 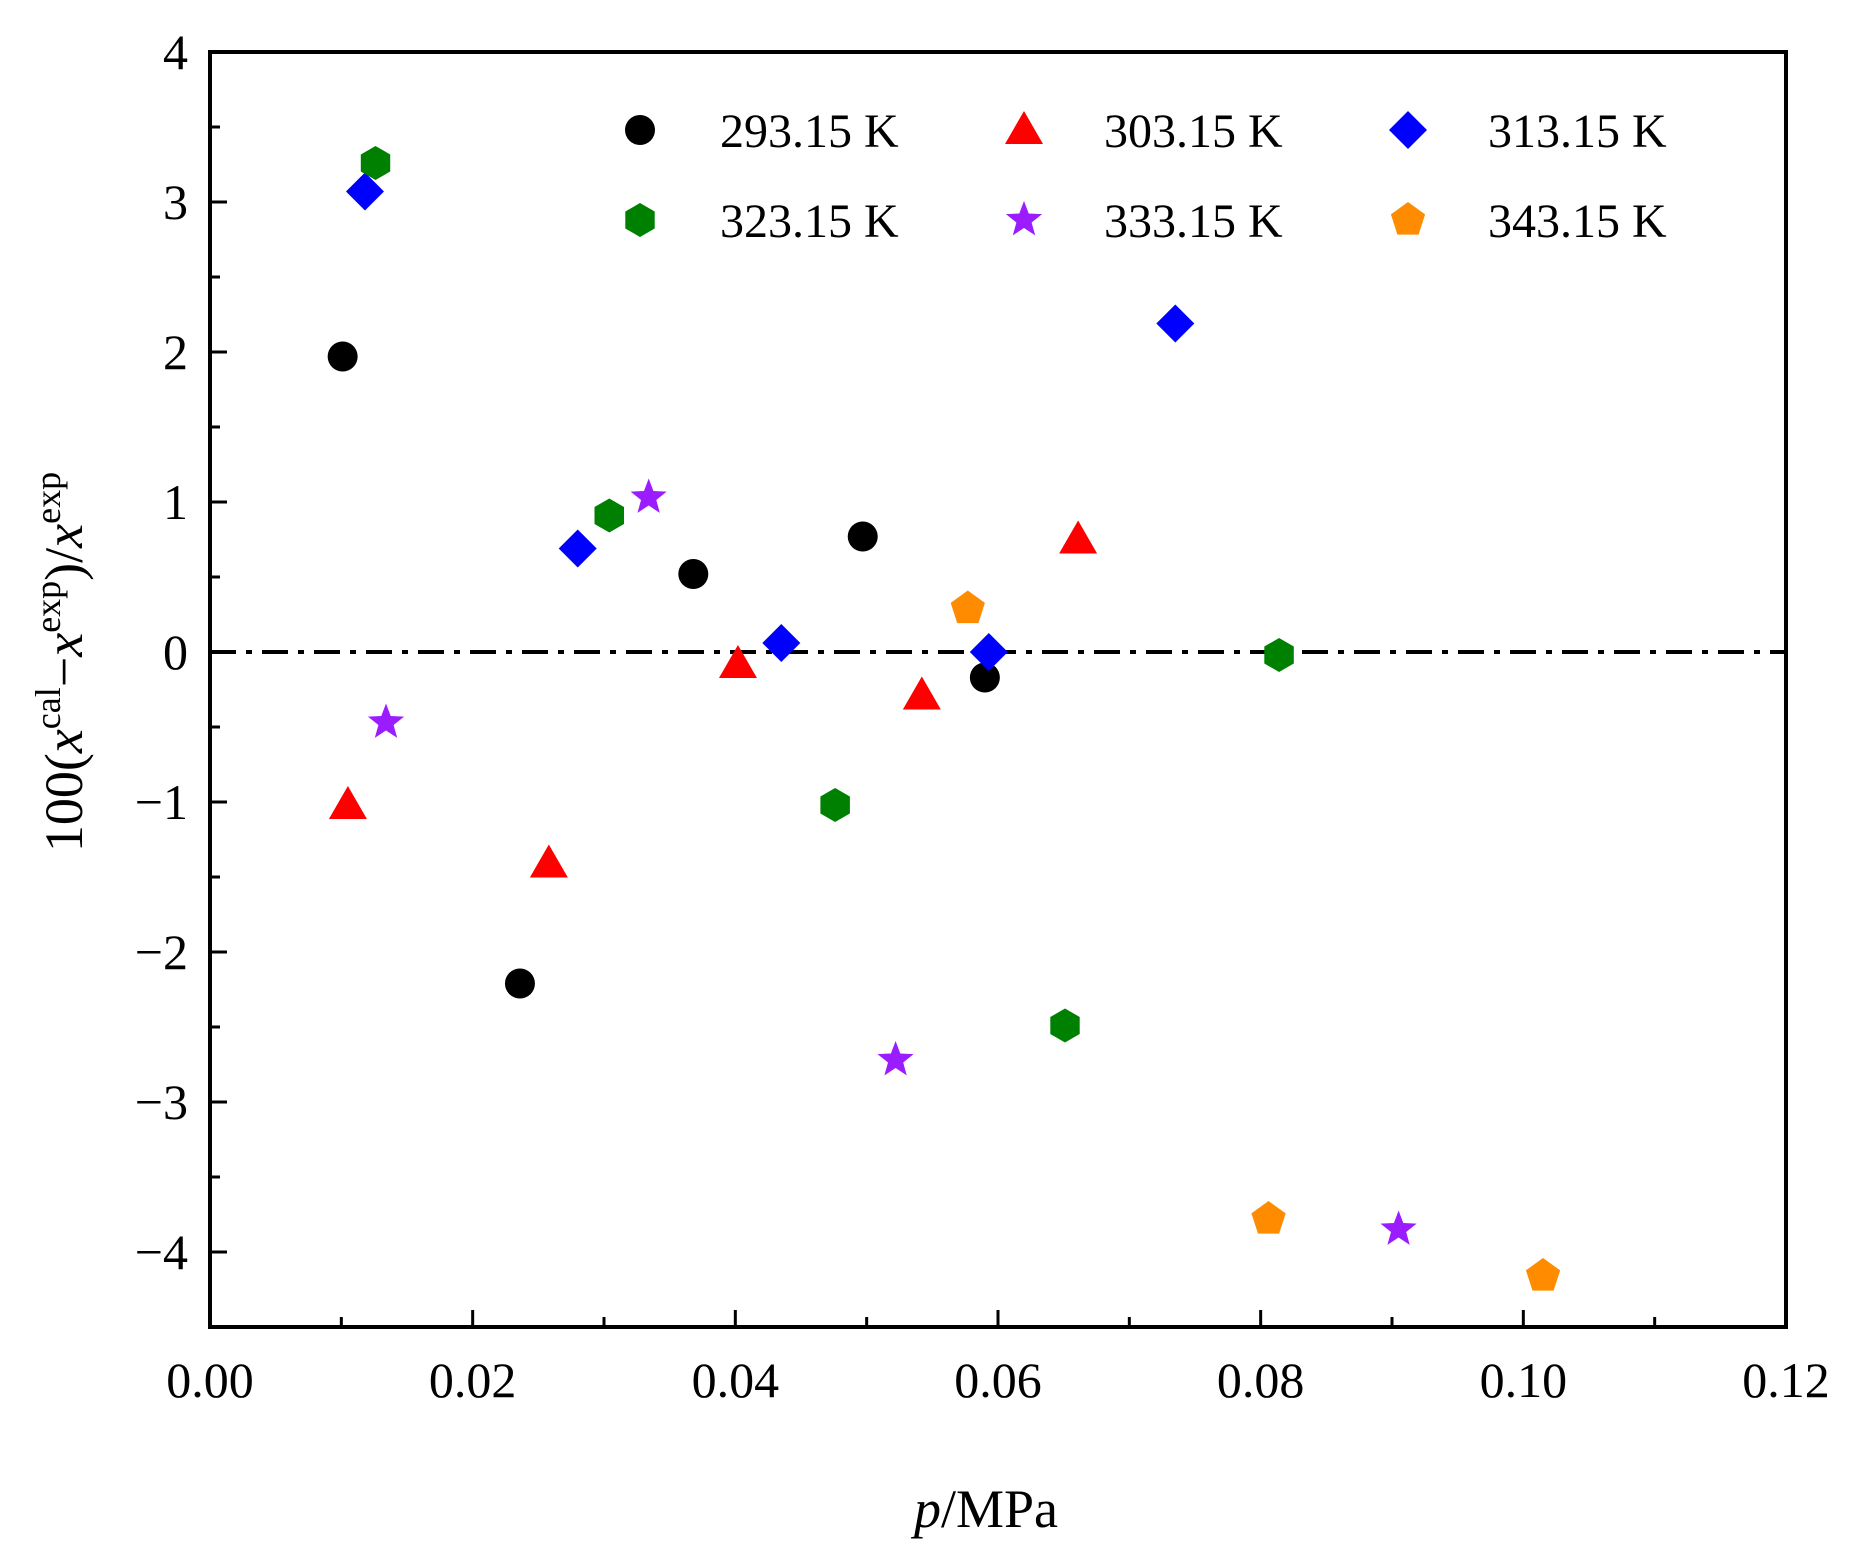 What do you see at coordinates (770, 421) in the screenshot?
I see `series-31315K` at bounding box center [770, 421].